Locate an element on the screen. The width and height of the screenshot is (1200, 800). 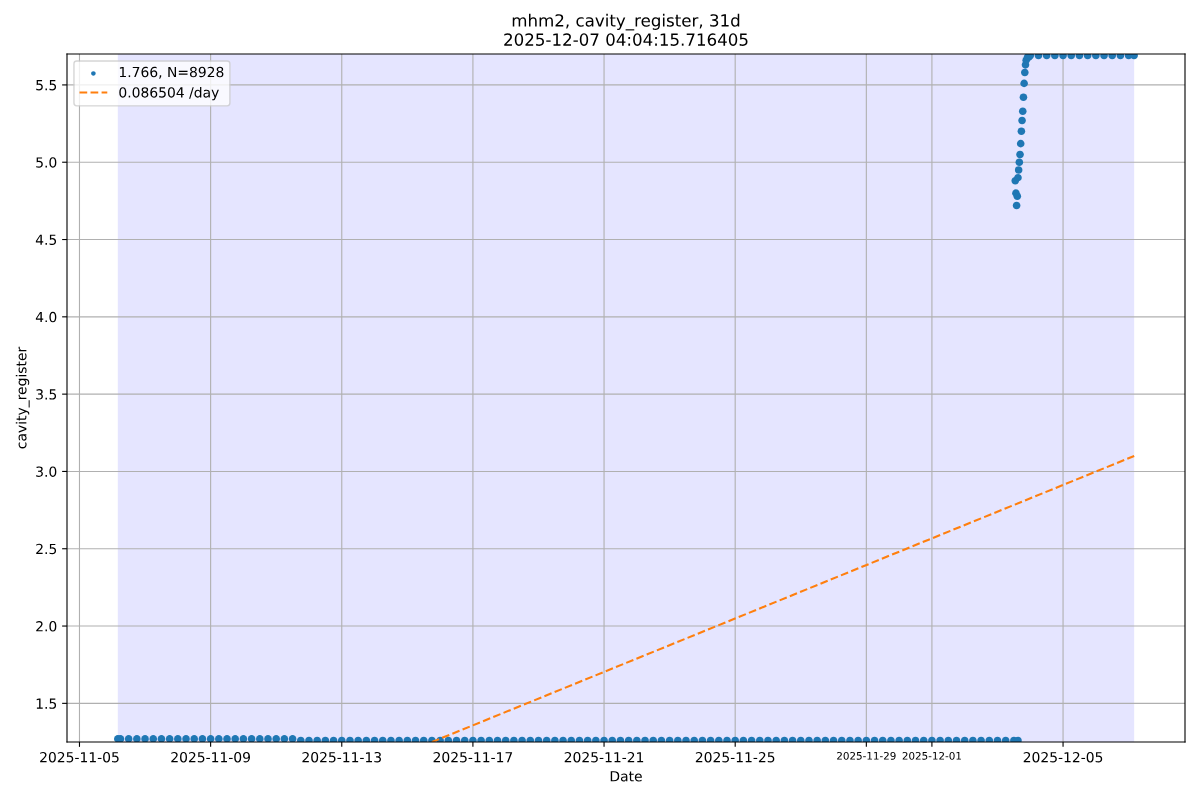
y-tick-label: 5.0 is located at coordinates (46, 162).